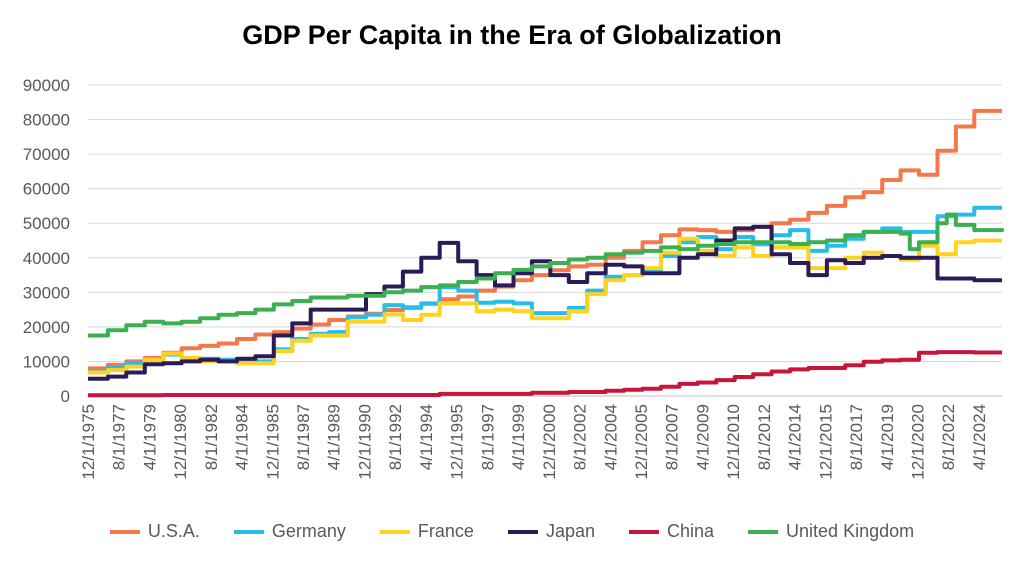  I want to click on y-tick-label: 50000, so click(46, 223).